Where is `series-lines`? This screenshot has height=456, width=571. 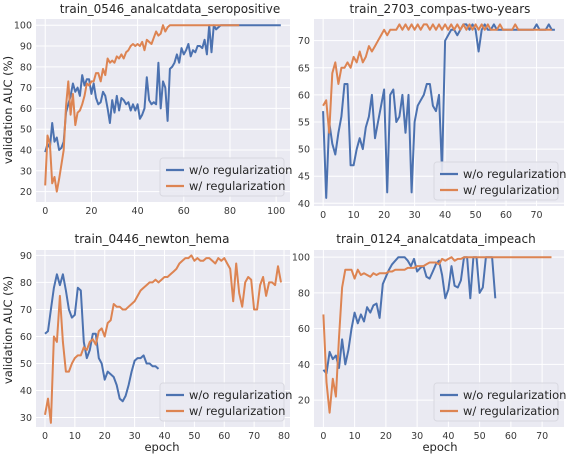
series-lines is located at coordinates (437, 335).